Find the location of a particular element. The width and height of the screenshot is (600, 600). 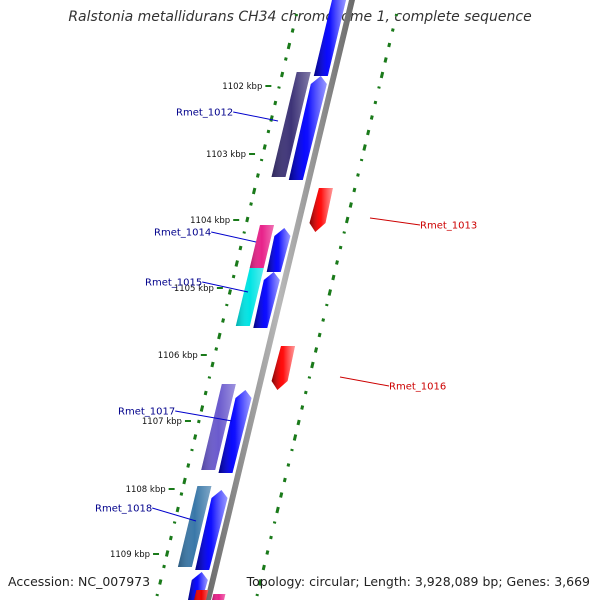

gene-label-rmet_1013: Rmet_1013 is located at coordinates (448, 226).